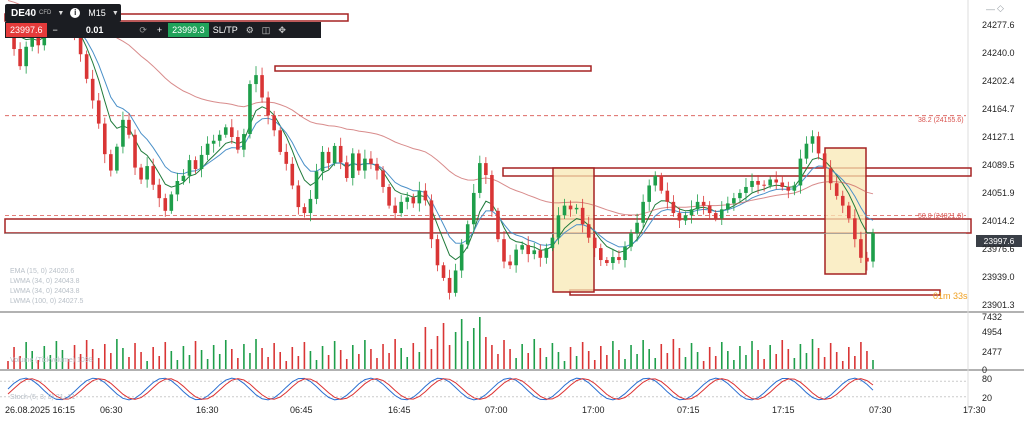 This screenshot has height=424, width=1024. Describe the element at coordinates (593, 410) in the screenshot. I see `time-axis-label: 17:00` at that location.